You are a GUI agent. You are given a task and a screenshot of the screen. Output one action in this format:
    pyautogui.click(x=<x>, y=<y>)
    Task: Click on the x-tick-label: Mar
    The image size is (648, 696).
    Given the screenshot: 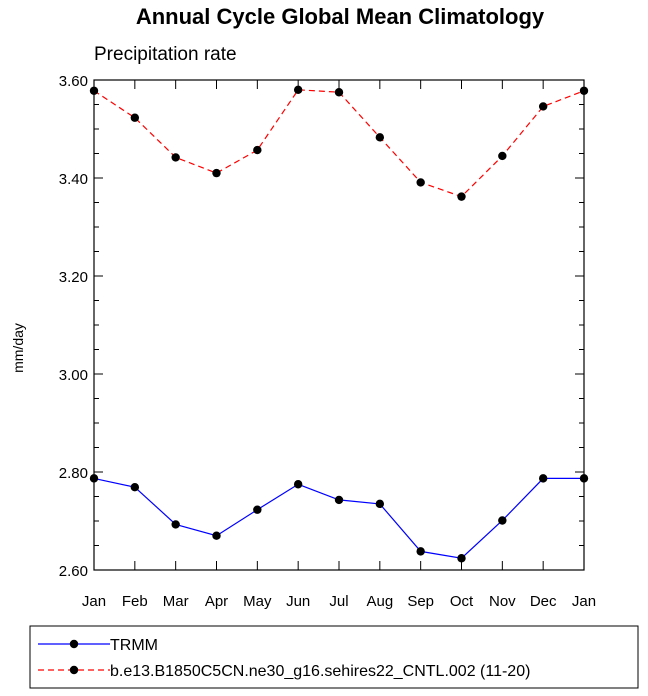 What is the action you would take?
    pyautogui.click(x=176, y=601)
    